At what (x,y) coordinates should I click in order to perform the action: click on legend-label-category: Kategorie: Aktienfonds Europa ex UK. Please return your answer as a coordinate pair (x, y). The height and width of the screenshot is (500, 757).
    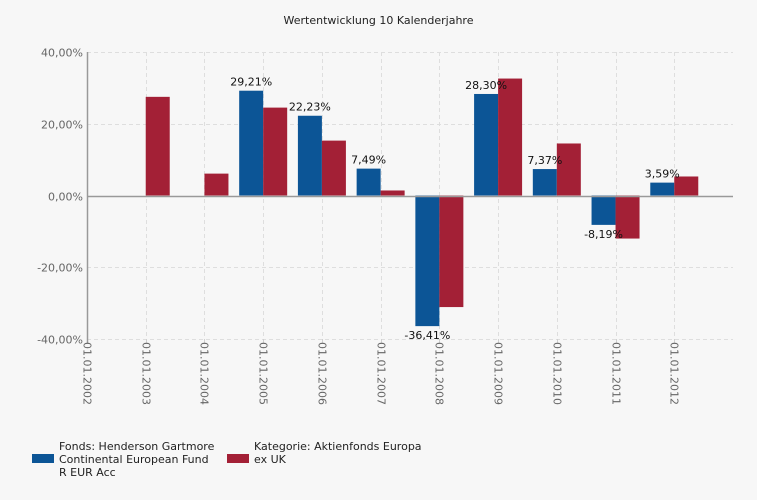
    Looking at the image, I should click on (338, 453).